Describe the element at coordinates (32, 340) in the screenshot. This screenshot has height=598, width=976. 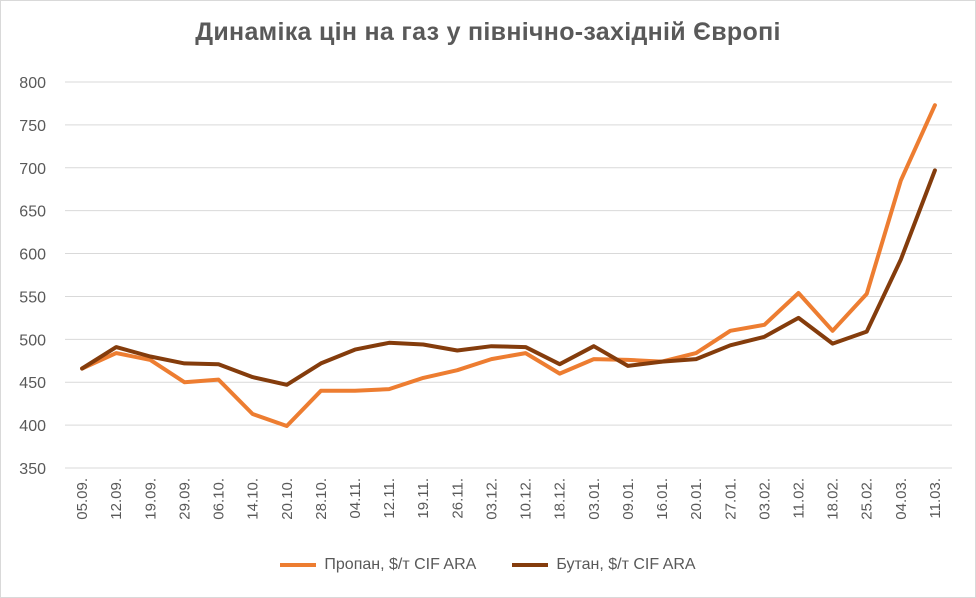
I see `y-tick-label: 500` at that location.